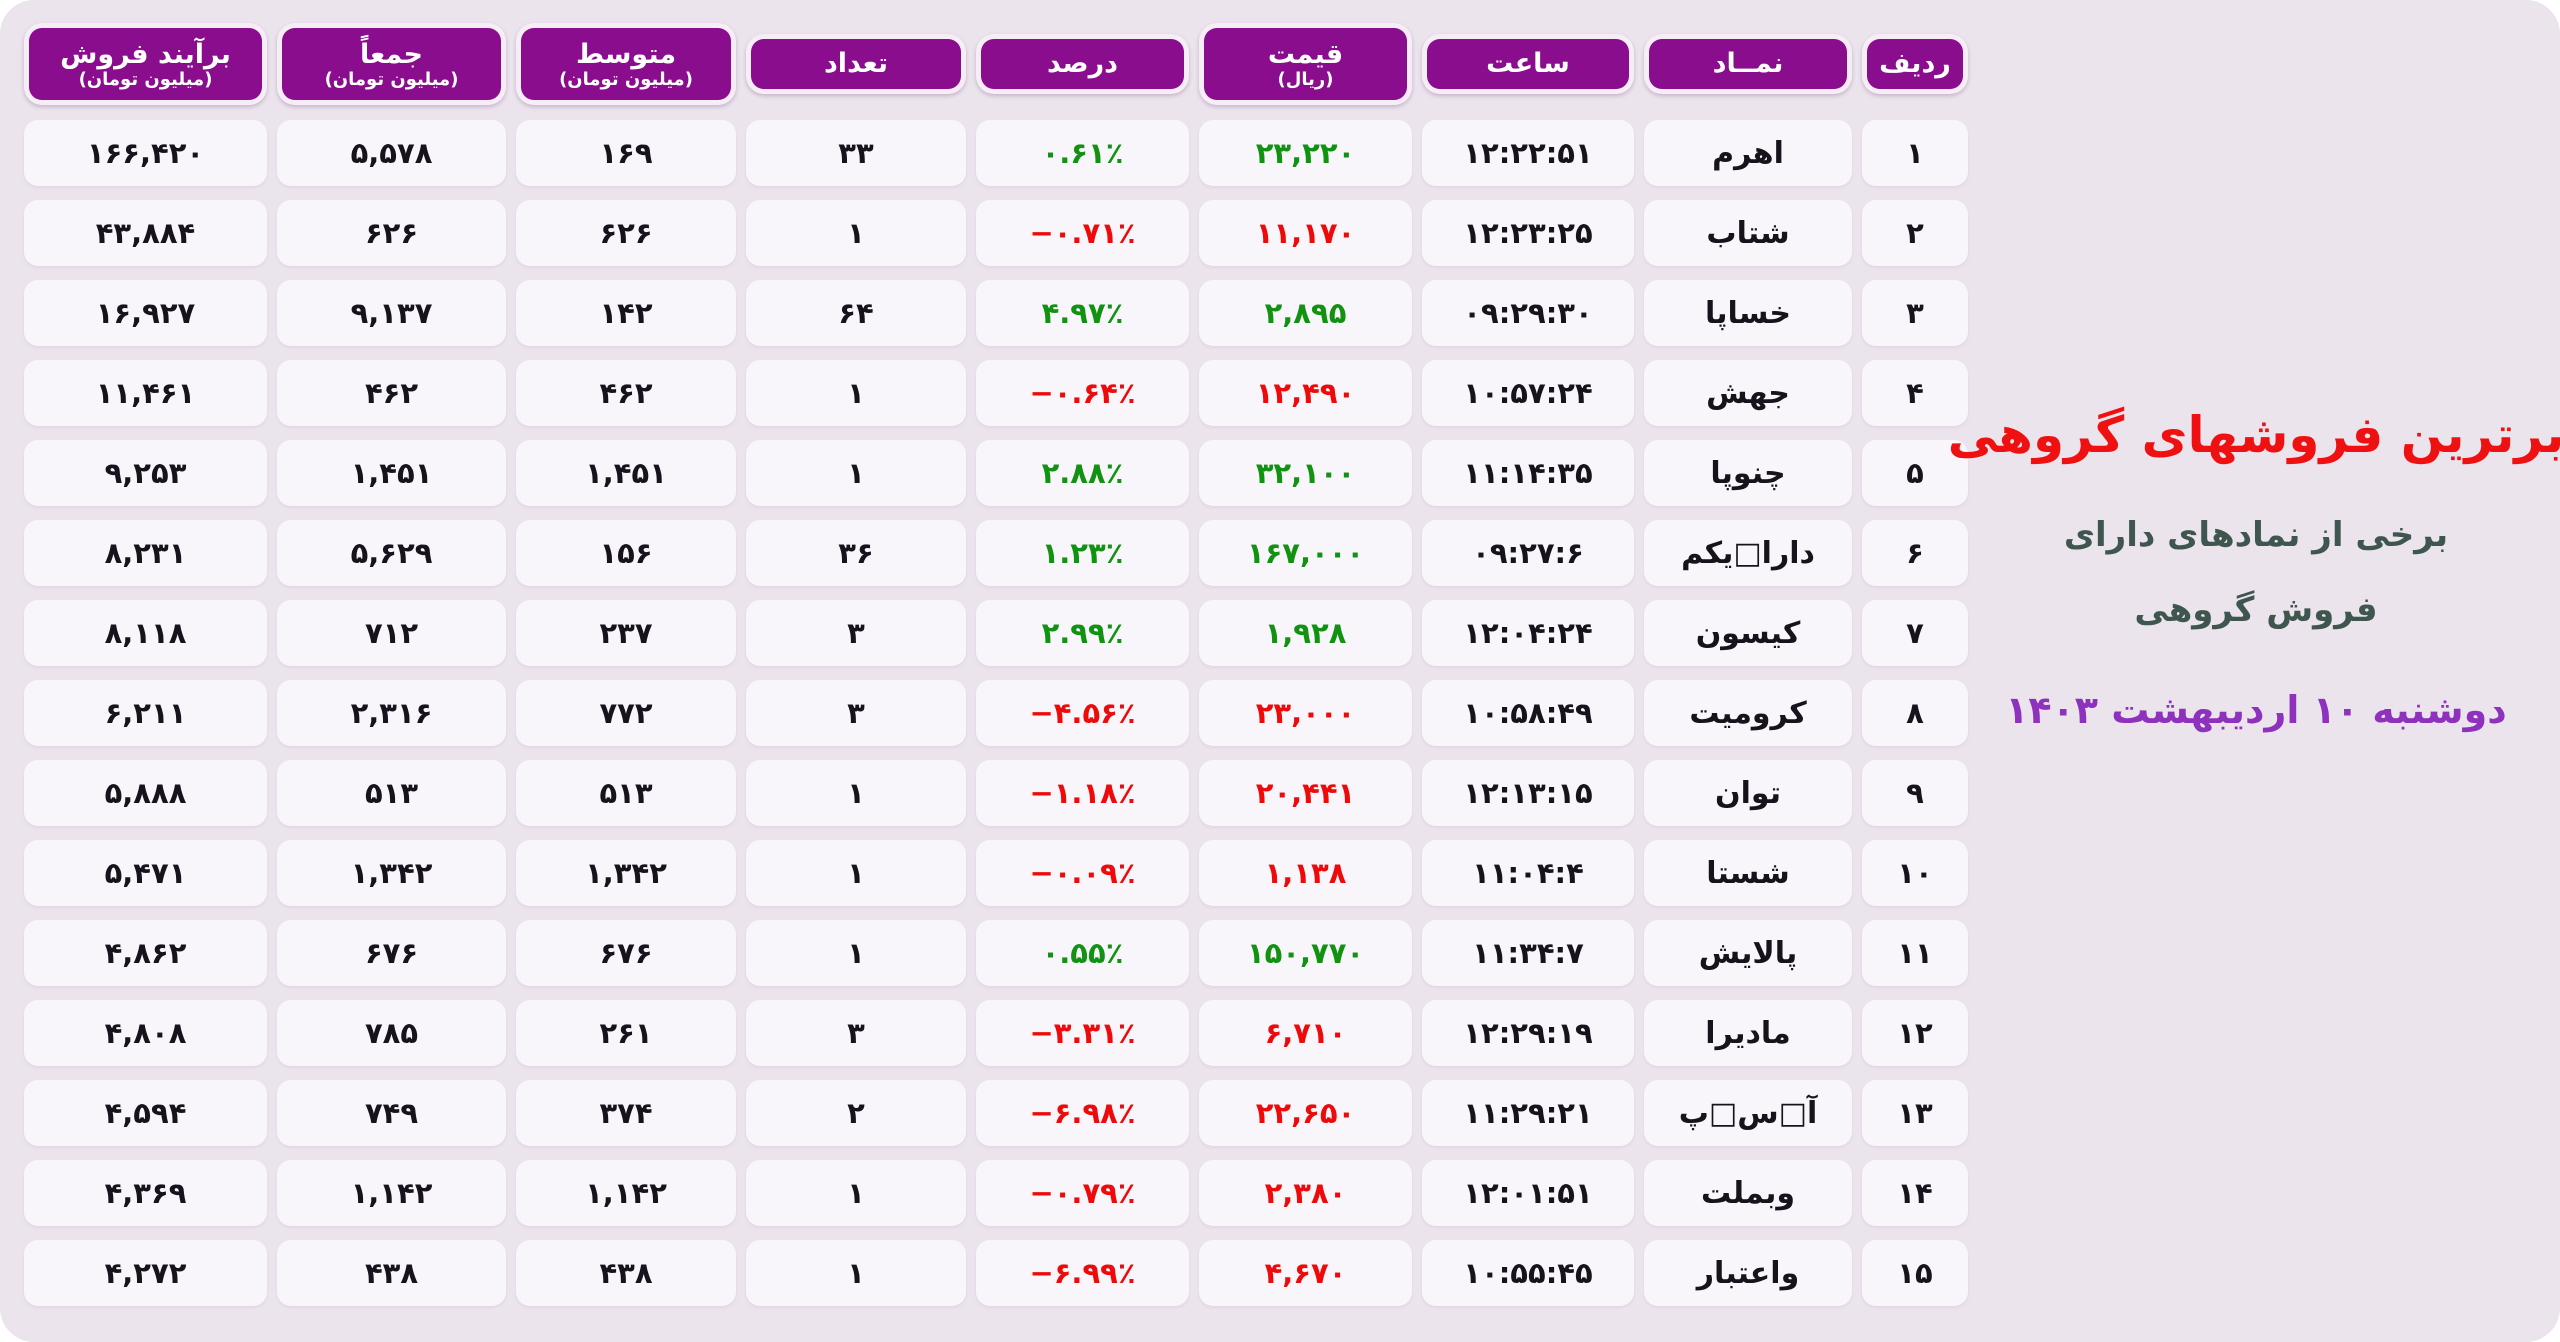 The image size is (2560, 1342). I want to click on cell-price: ۱۵۰,۷۷۰, so click(1305, 953).